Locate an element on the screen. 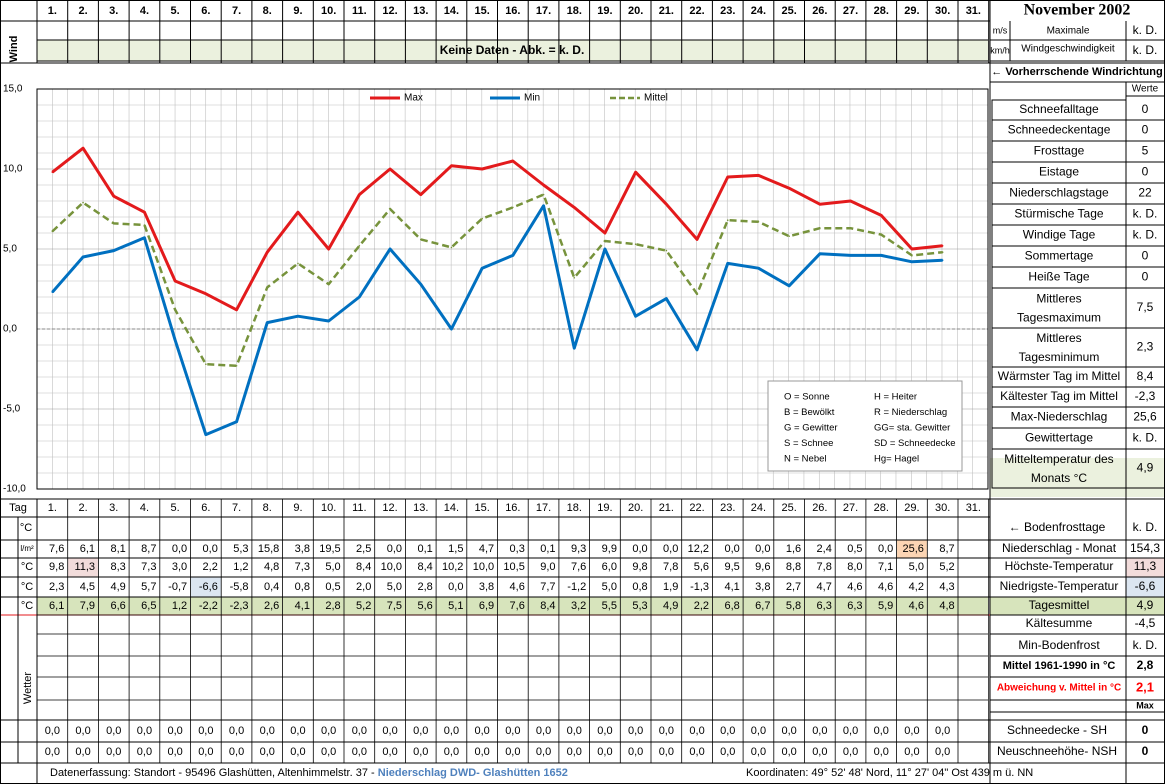 Image resolution: width=1165 pixels, height=784 pixels. unit-c-tmean: °C is located at coordinates (27, 606).